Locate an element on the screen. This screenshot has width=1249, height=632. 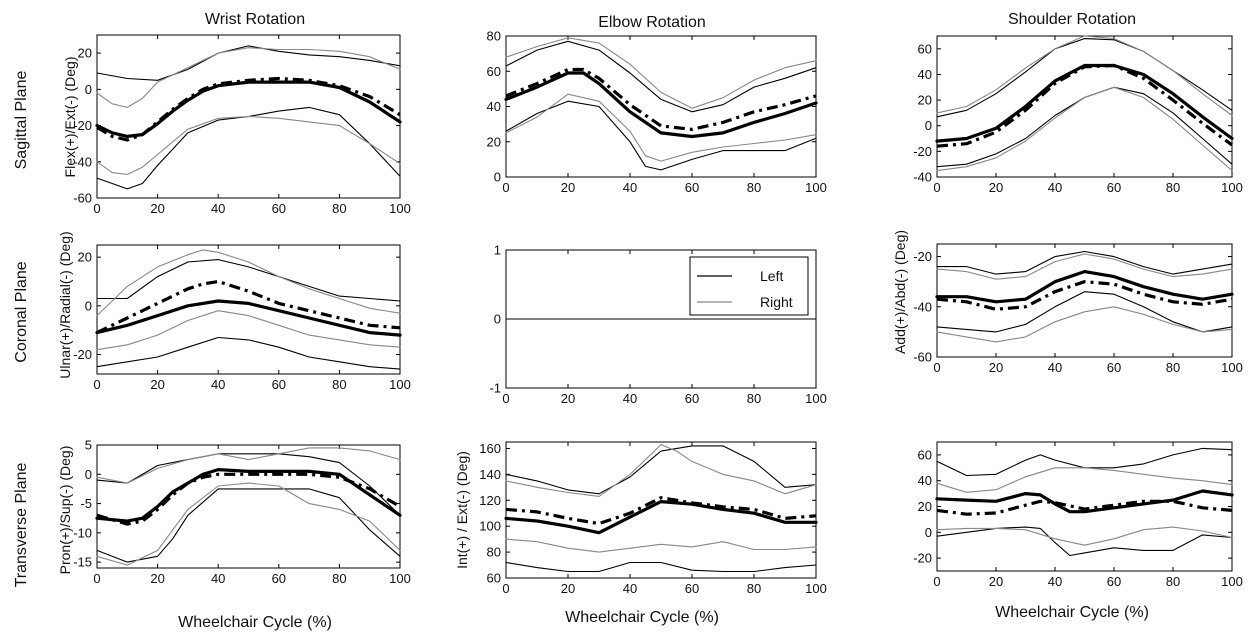
y-axis-label-wrist-transverse: Pron(+)/Sup(-) (Deg) is located at coordinates (65, 510).